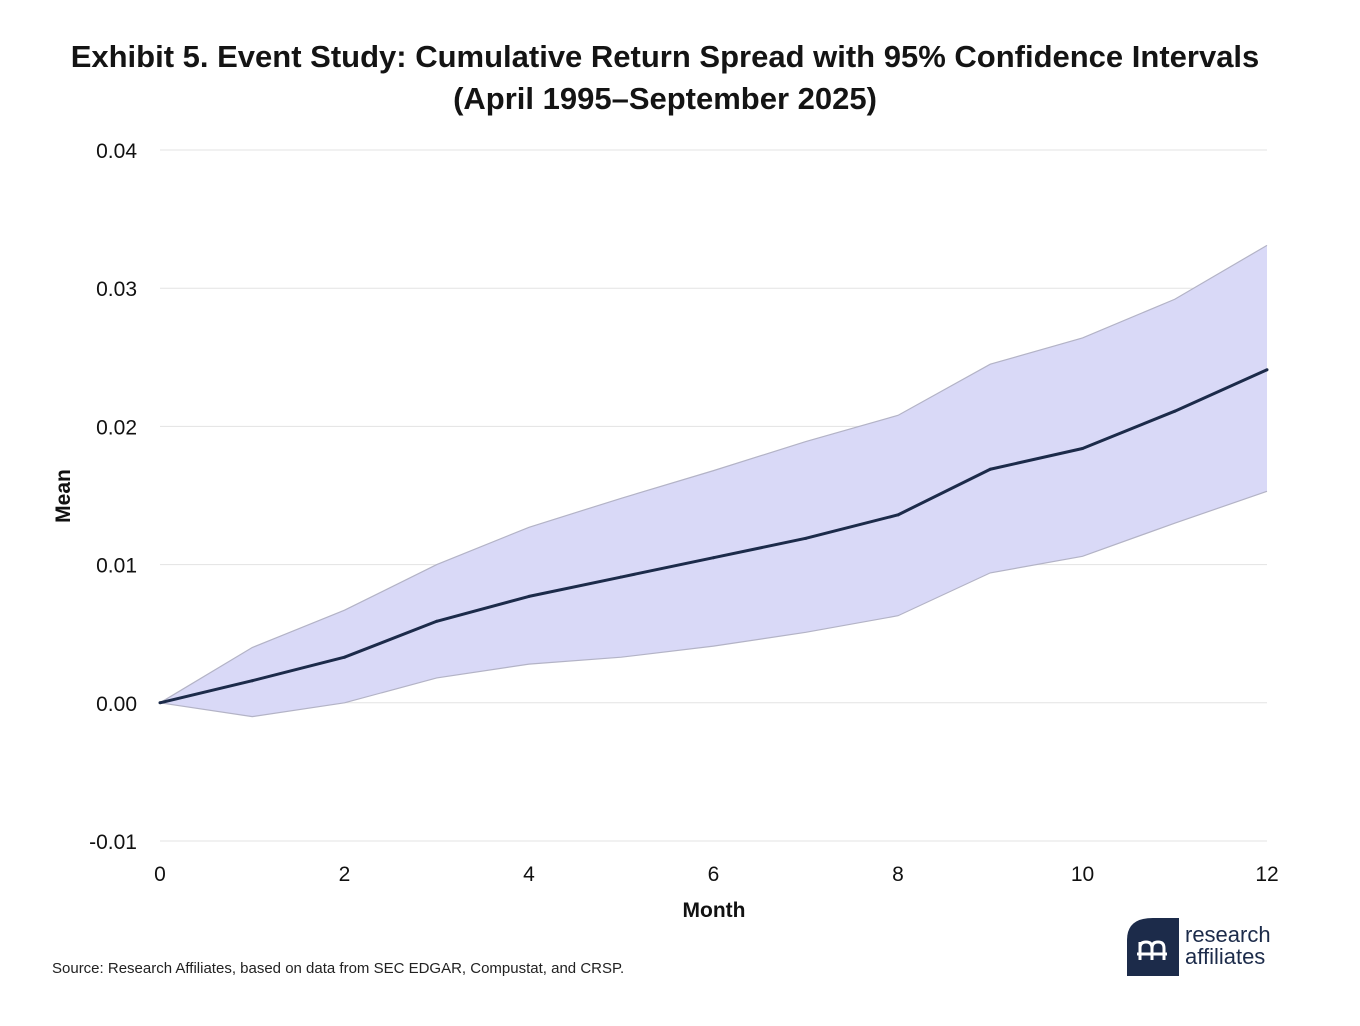 This screenshot has height=1026, width=1360. What do you see at coordinates (714, 910) in the screenshot?
I see `x-axis-title: Month` at bounding box center [714, 910].